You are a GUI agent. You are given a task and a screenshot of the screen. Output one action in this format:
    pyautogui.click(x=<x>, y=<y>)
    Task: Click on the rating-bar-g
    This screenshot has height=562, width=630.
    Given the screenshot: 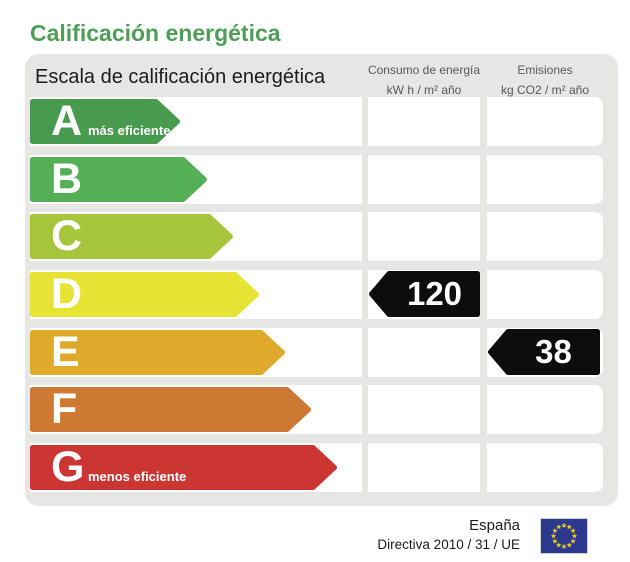 What is the action you would take?
    pyautogui.click(x=183, y=467)
    